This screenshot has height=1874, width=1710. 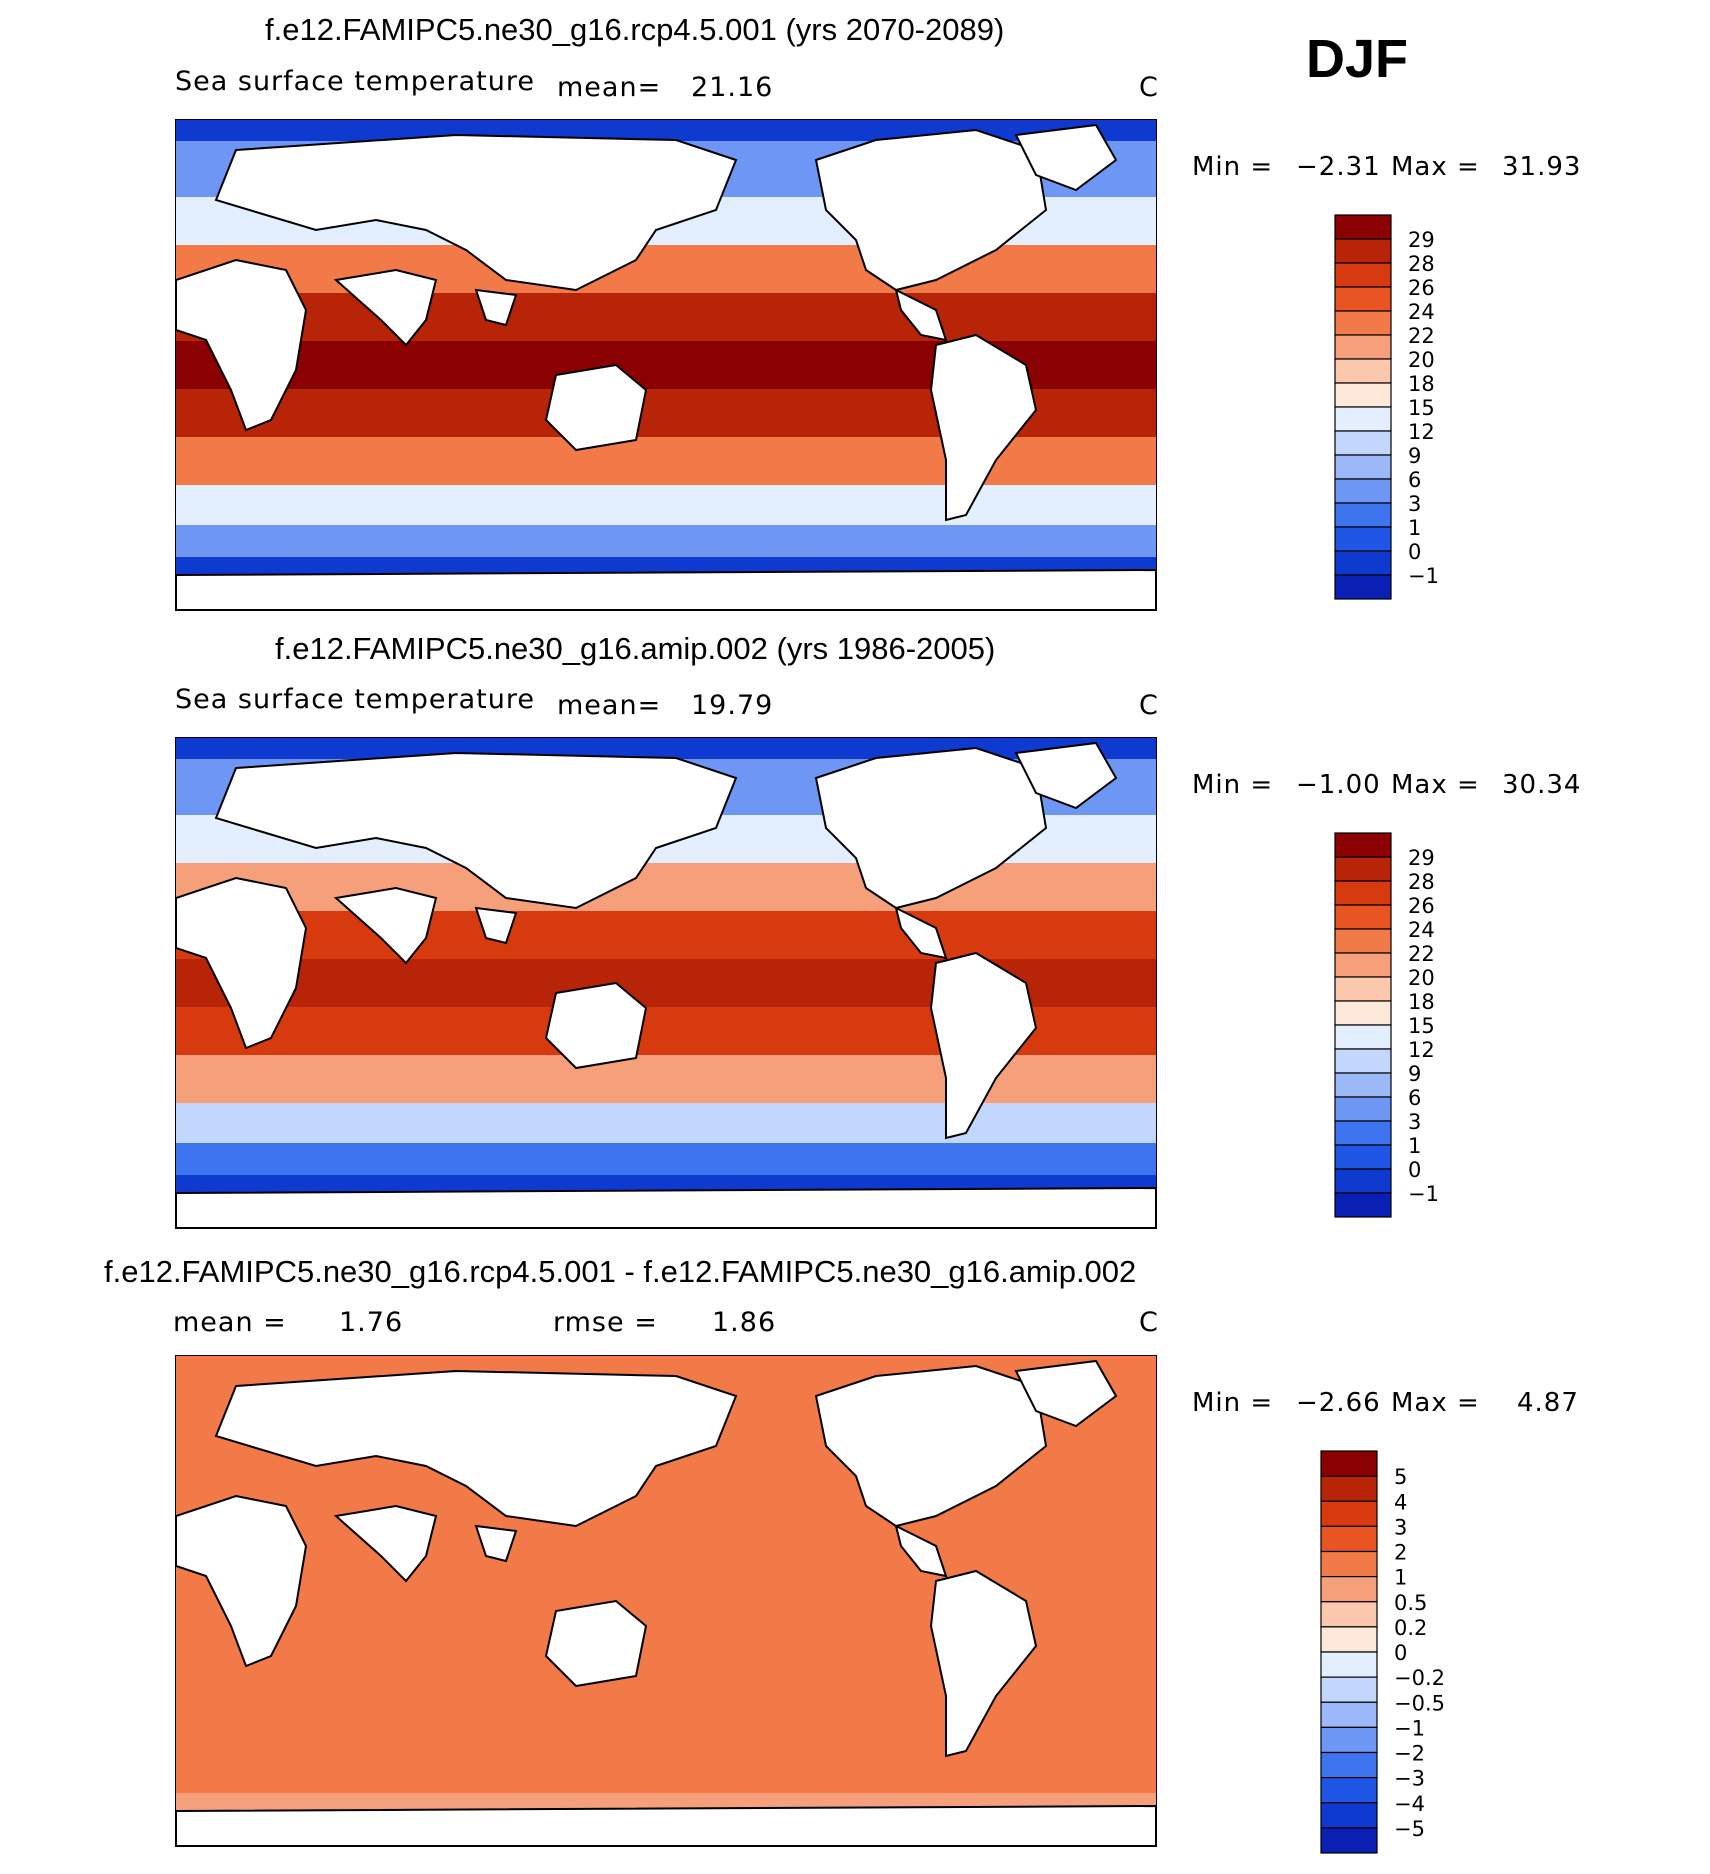 I want to click on panel-3-map-svg, so click(x=666, y=1601).